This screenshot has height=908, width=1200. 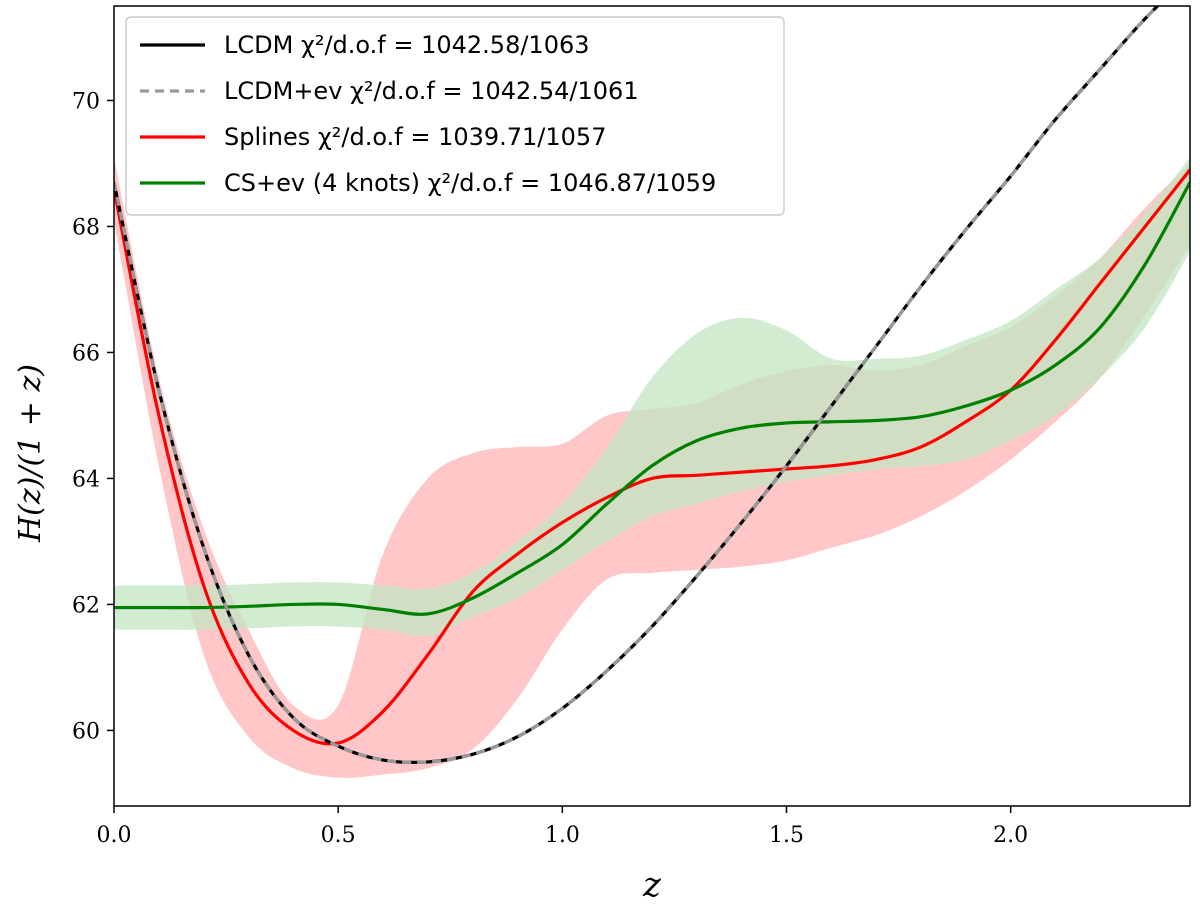 What do you see at coordinates (86, 605) in the screenshot?
I see `y-tick-label: 62` at bounding box center [86, 605].